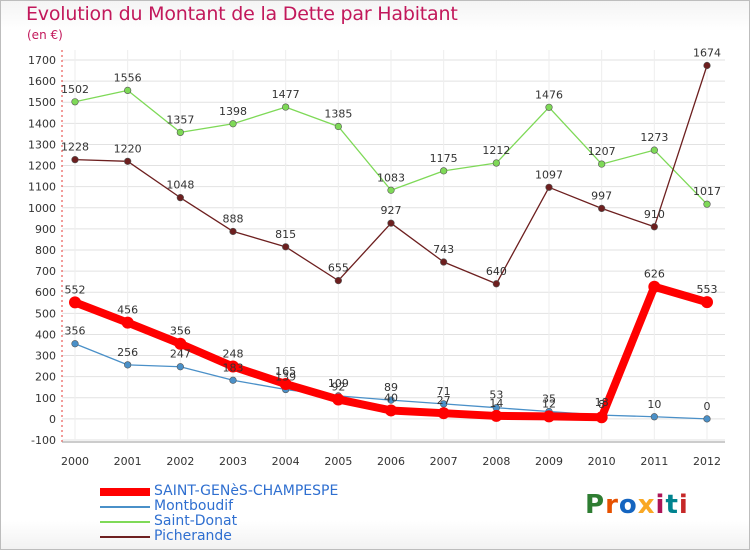  What do you see at coordinates (654, 137) in the screenshot?
I see `data-label: 1273` at bounding box center [654, 137].